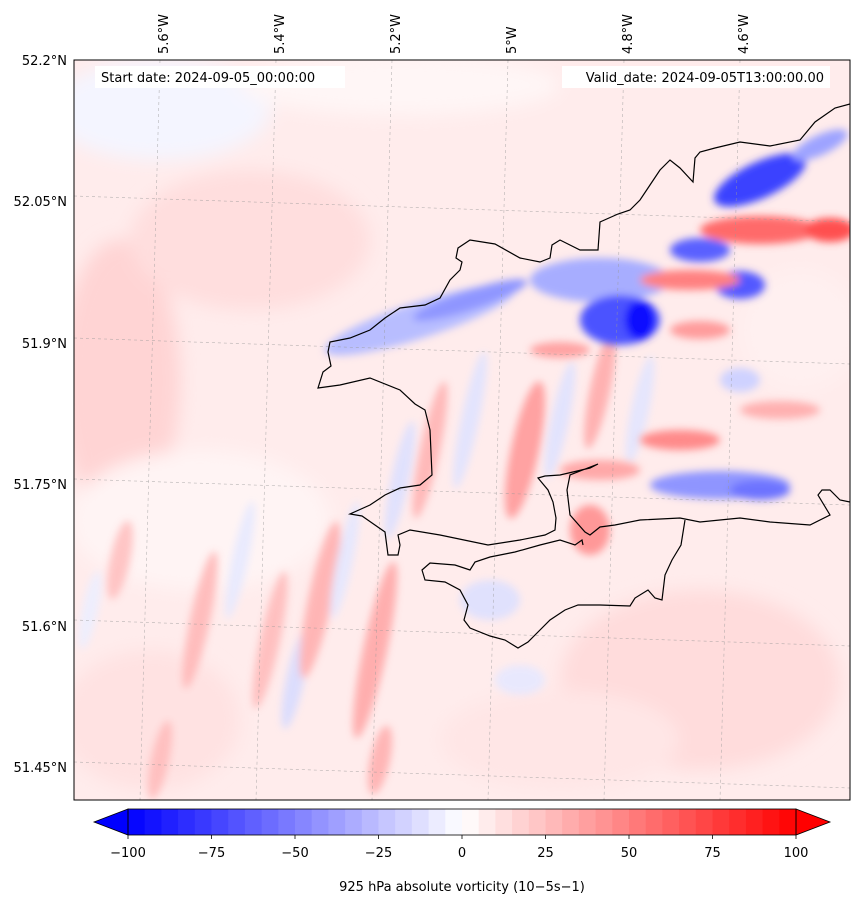 This screenshot has width=859, height=908. What do you see at coordinates (378, 853) in the screenshot?
I see `colorbar-tick-label: −25` at bounding box center [378, 853].